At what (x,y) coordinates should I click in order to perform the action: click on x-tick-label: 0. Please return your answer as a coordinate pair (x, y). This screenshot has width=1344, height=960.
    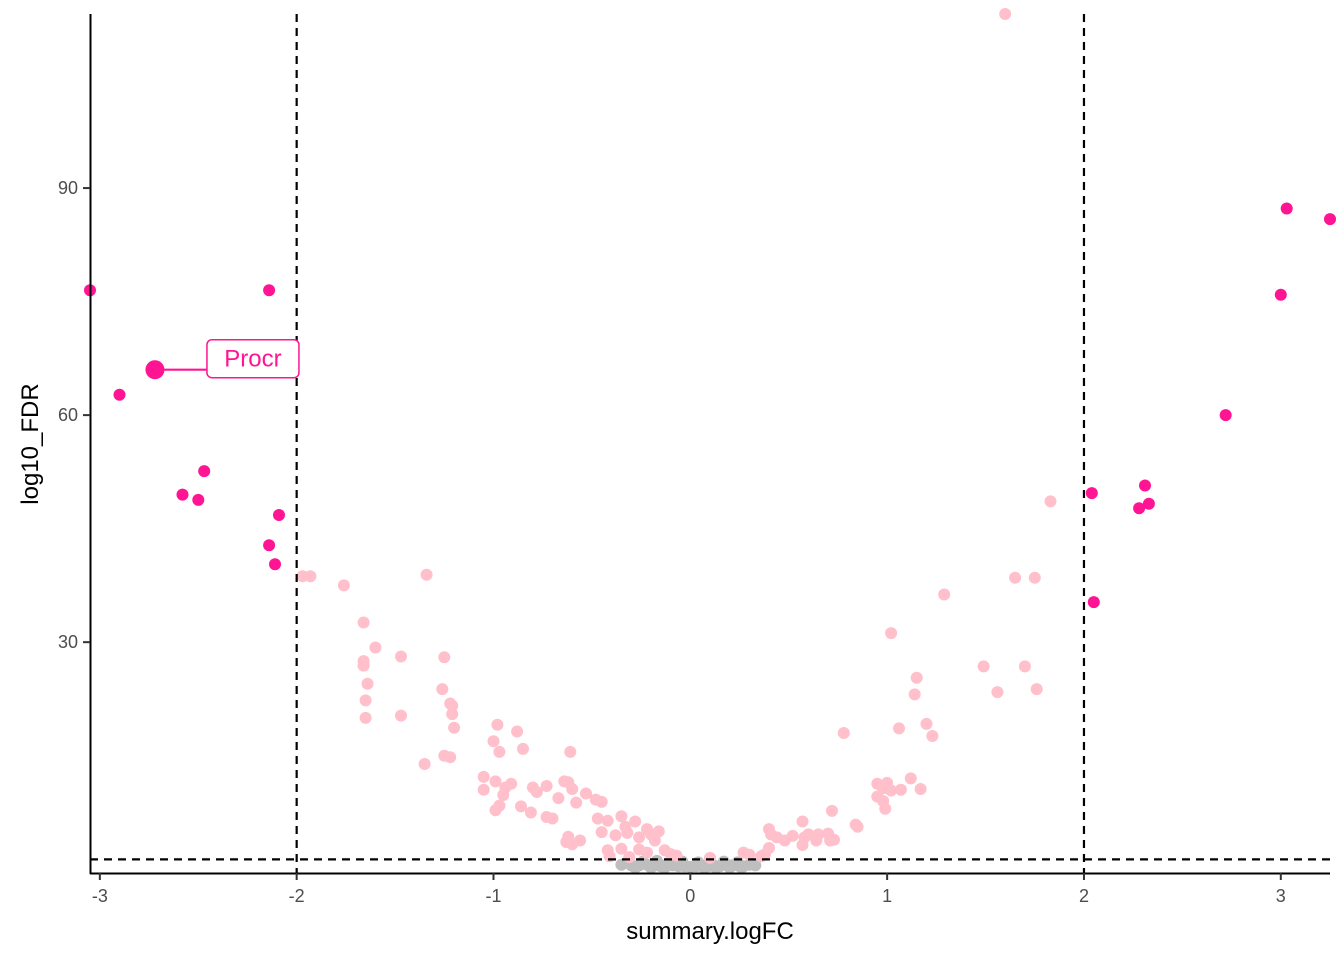
    Looking at the image, I should click on (690, 896).